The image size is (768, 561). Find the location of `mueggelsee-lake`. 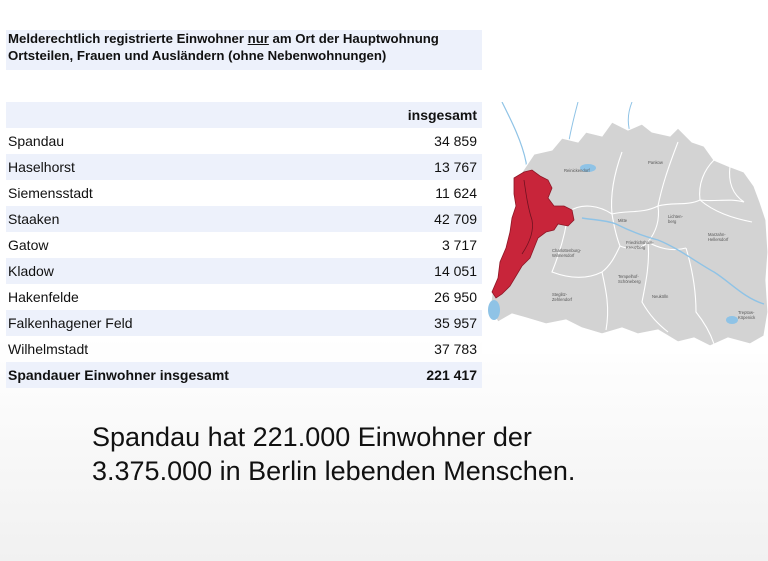

mueggelsee-lake is located at coordinates (732, 320).